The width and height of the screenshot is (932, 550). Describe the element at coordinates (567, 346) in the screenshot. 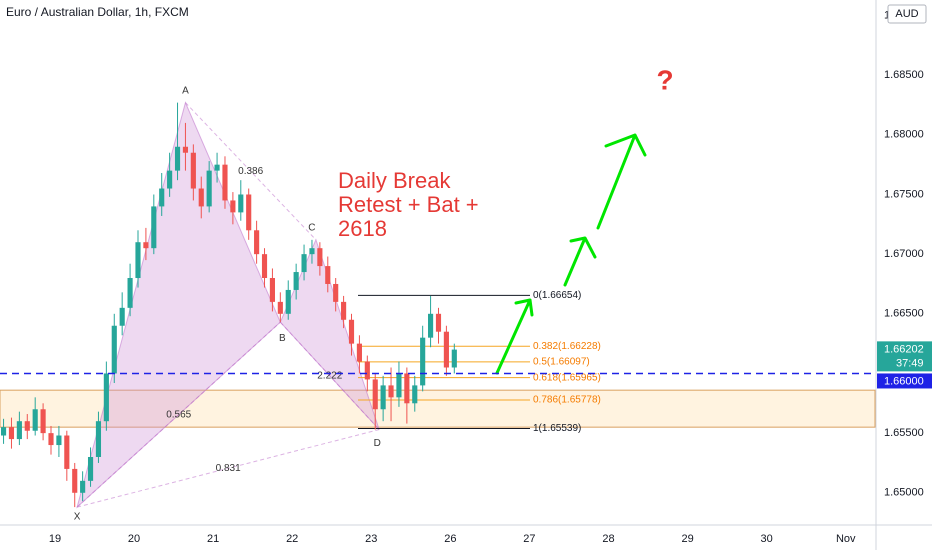

I see `fib-label: 0.382(1.66228)` at that location.